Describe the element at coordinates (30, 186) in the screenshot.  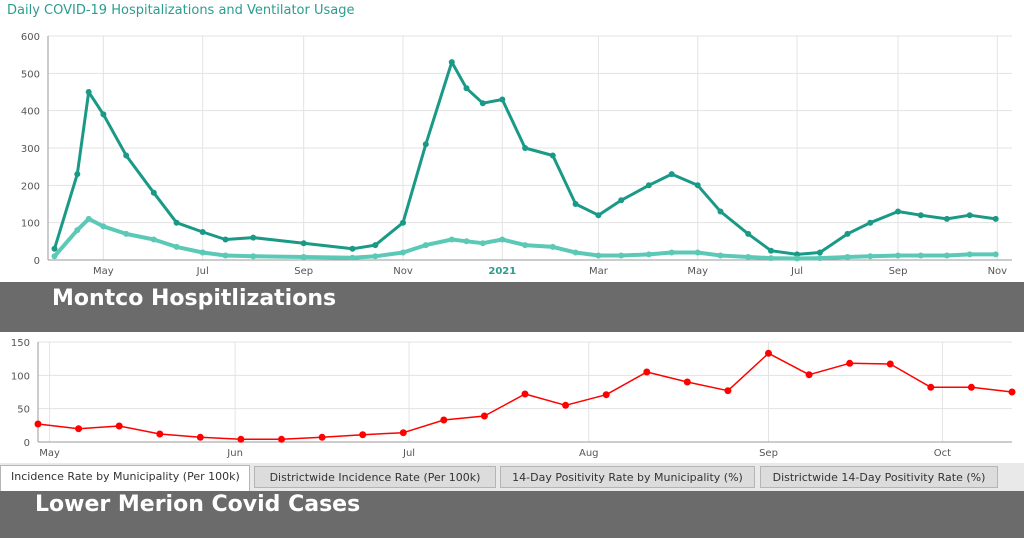
I see `y-tick-label: 200` at that location.